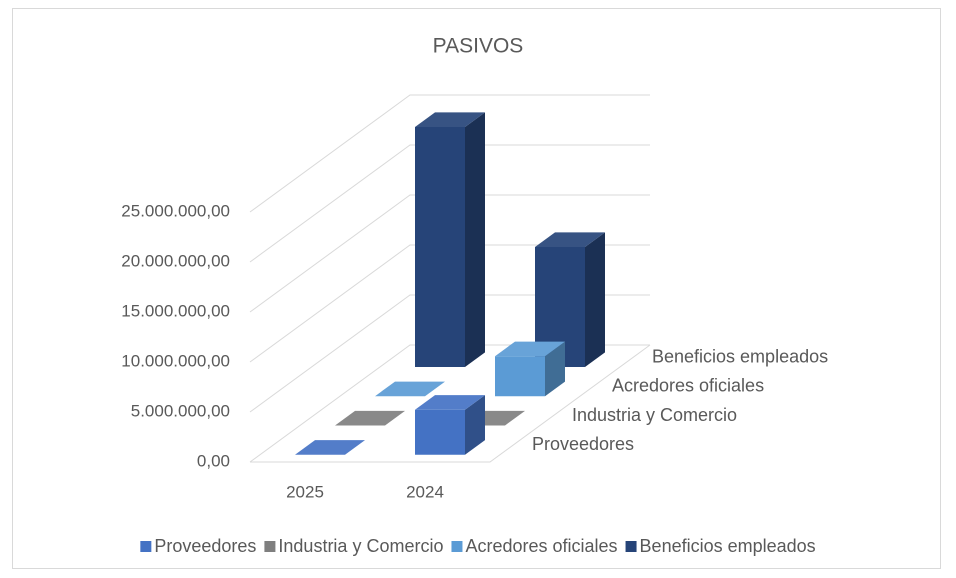 This screenshot has width=956, height=578. I want to click on legend-label: Proveedores, so click(205, 546).